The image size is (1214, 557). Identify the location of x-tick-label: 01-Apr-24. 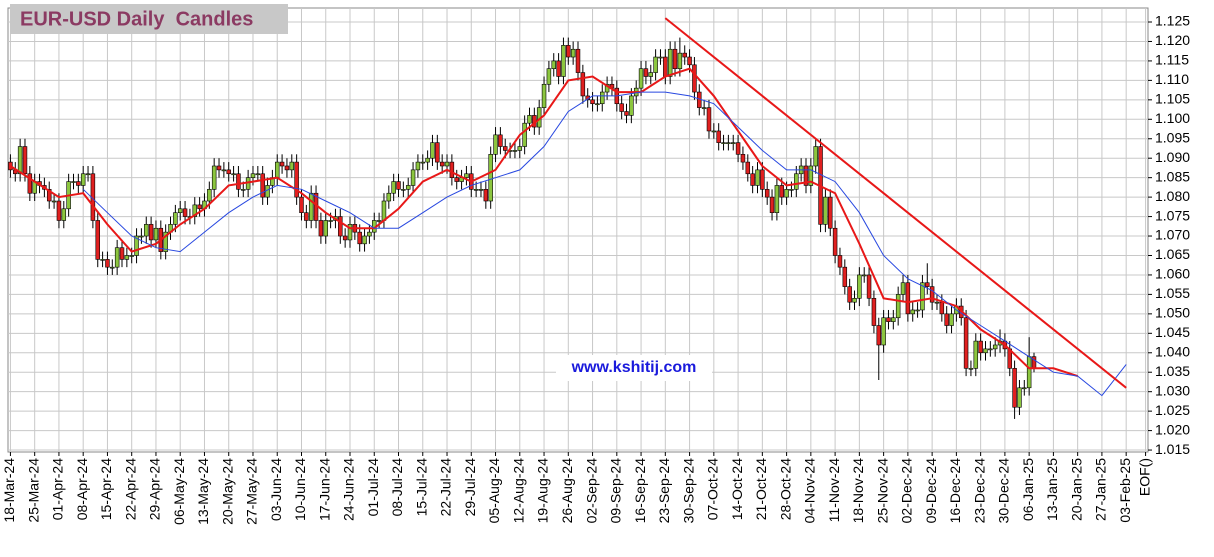
(58, 489).